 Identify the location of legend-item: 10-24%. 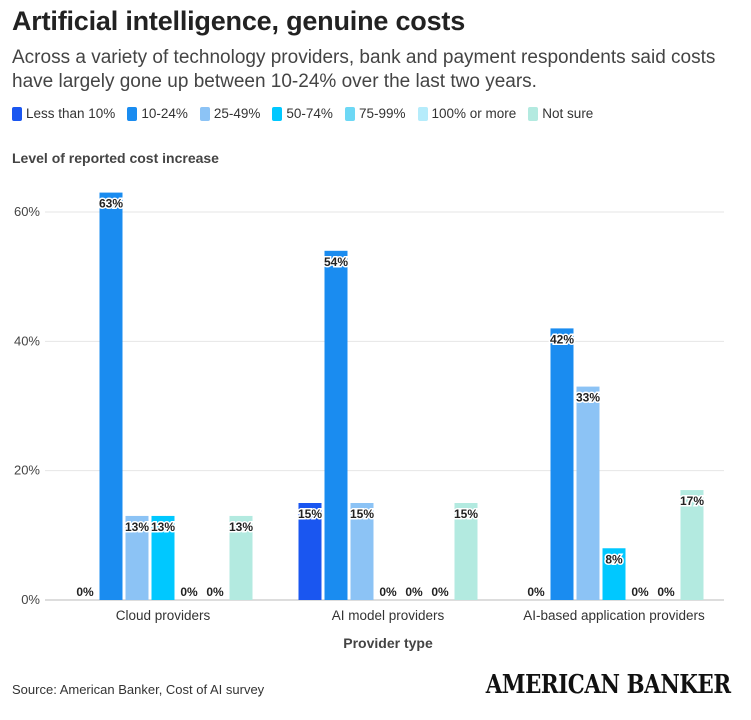
(157, 113).